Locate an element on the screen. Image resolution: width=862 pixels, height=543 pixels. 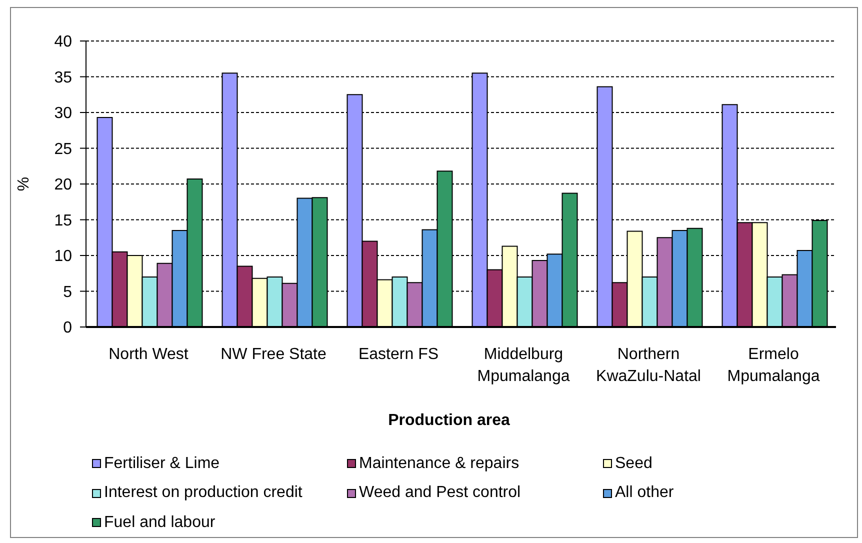
y-tick-label: 0 is located at coordinates (67, 328).